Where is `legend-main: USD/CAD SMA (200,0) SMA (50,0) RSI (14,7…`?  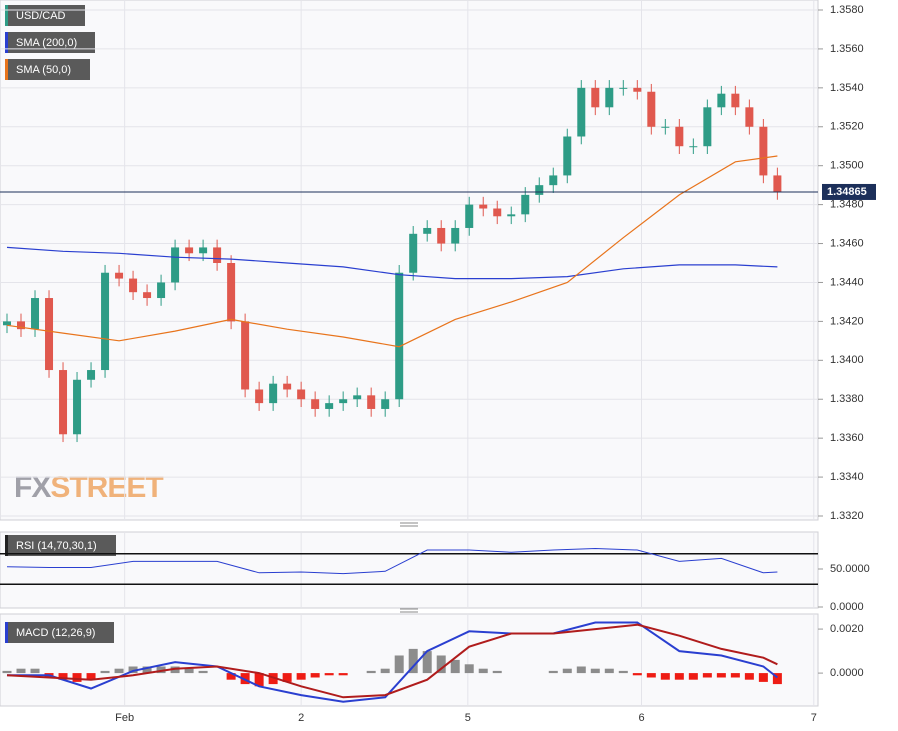 legend-main: USD/CAD SMA (200,0) SMA (50,0) RSI (14,7… is located at coordinates (60, 324).